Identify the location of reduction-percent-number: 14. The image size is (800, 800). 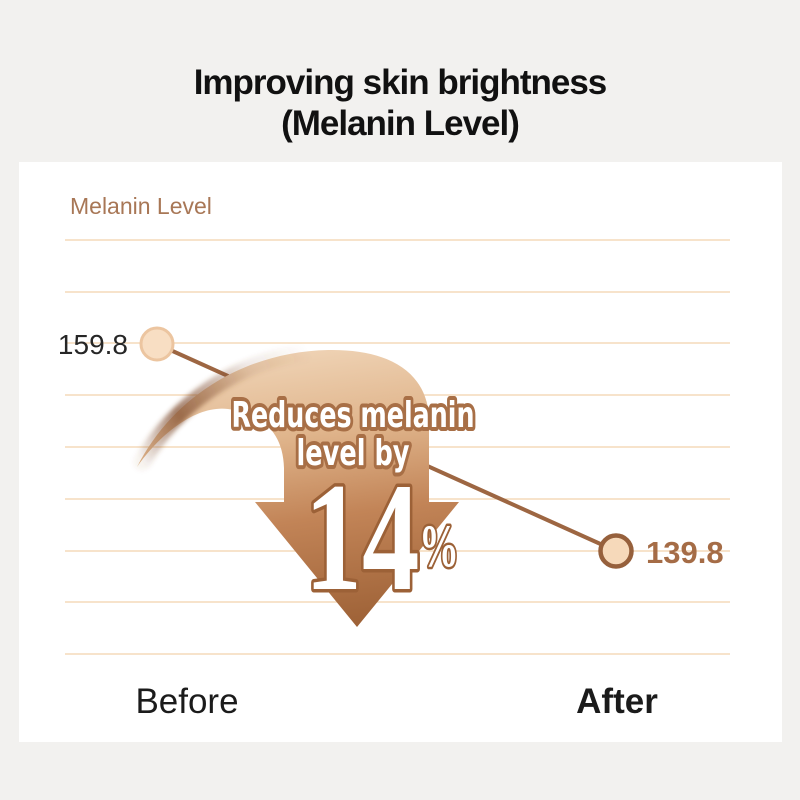
(362, 537).